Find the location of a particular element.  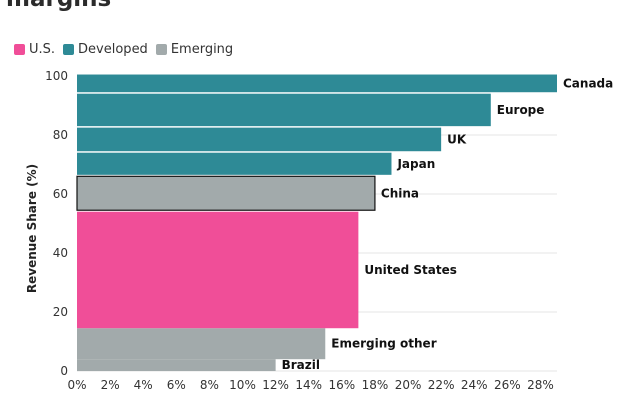

y-tick-label: 60 is located at coordinates (60, 194).